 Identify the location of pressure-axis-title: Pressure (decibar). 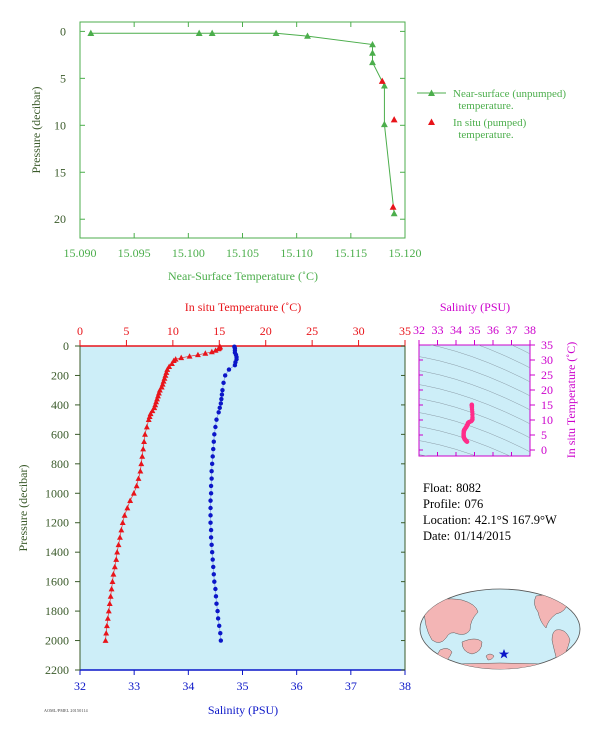
(23, 508).